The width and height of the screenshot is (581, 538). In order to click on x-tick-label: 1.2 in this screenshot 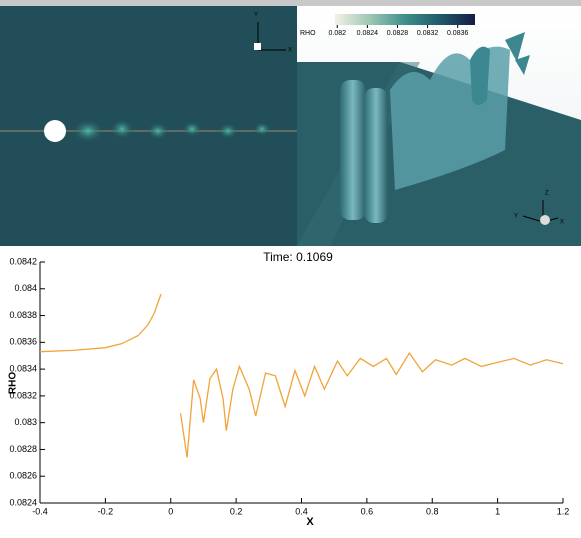, I will do `click(563, 511)`.